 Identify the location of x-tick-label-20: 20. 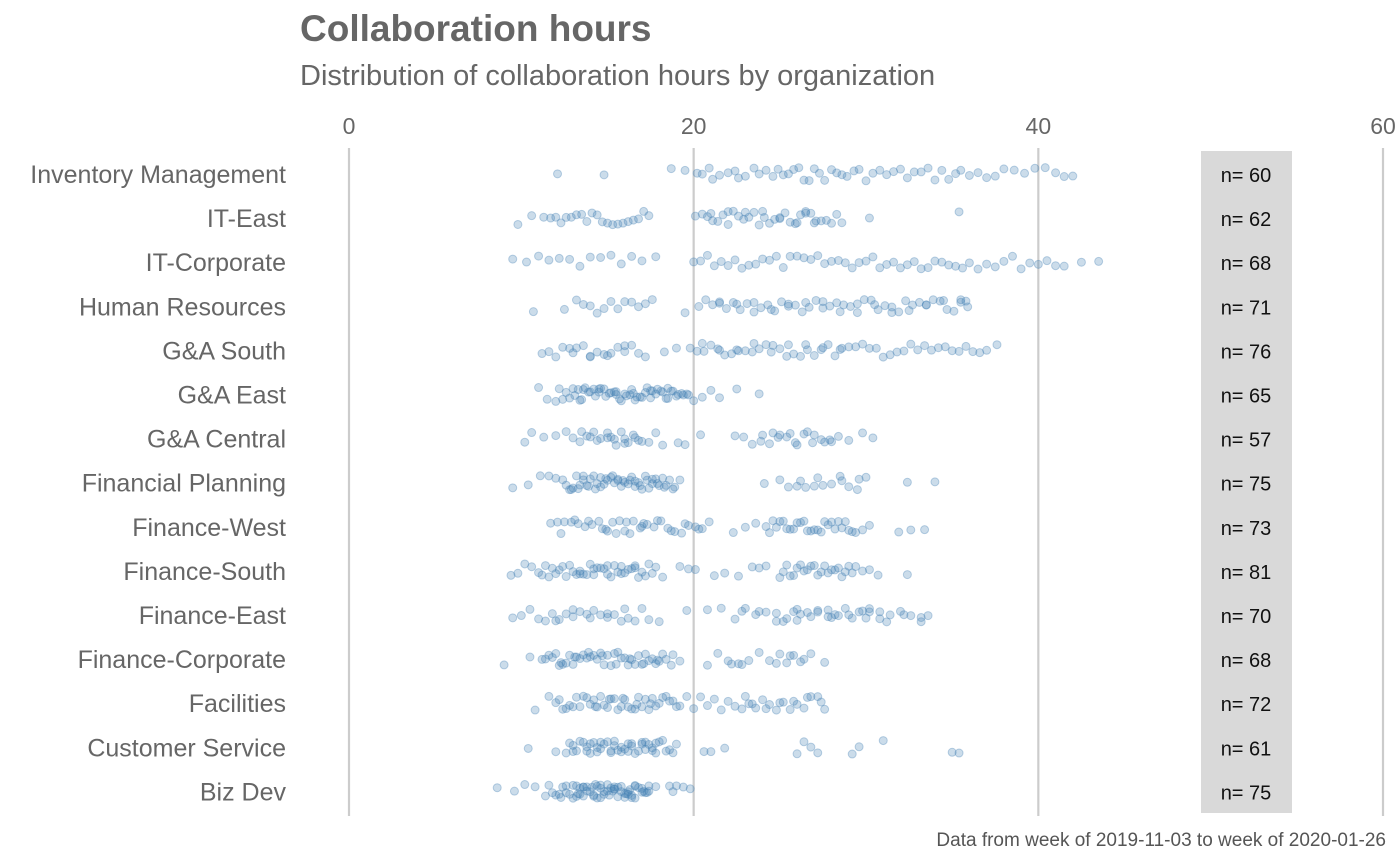
(694, 126).